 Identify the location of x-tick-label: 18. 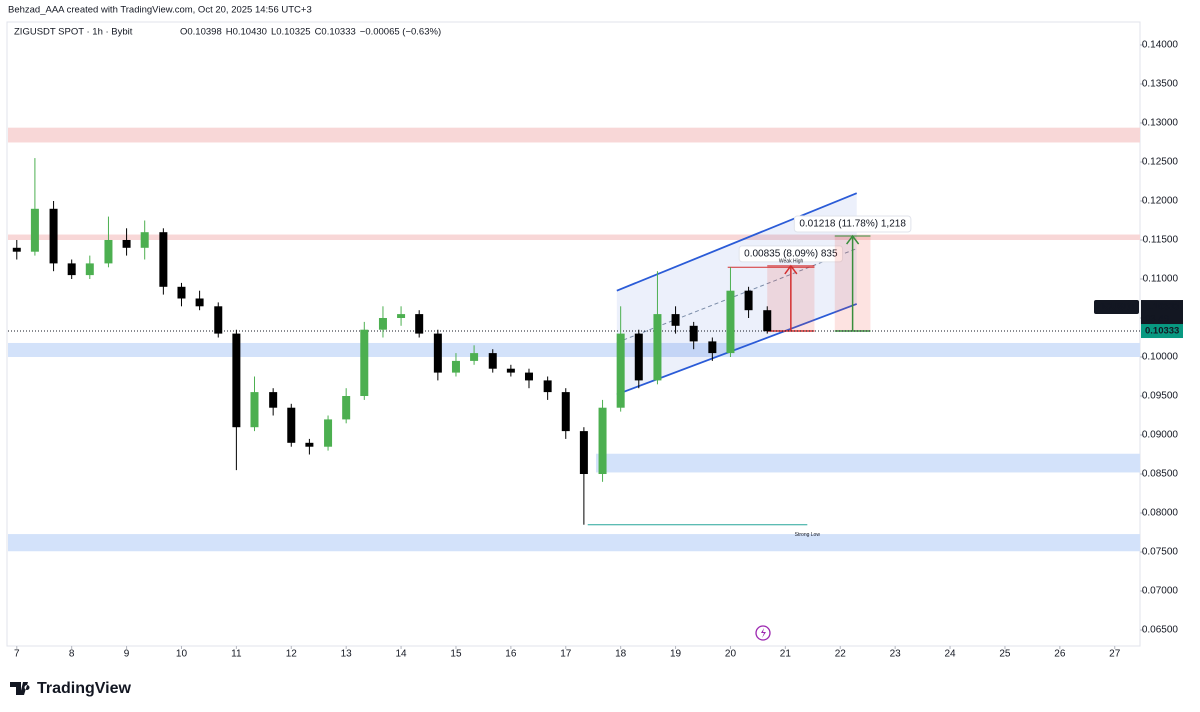
(621, 654).